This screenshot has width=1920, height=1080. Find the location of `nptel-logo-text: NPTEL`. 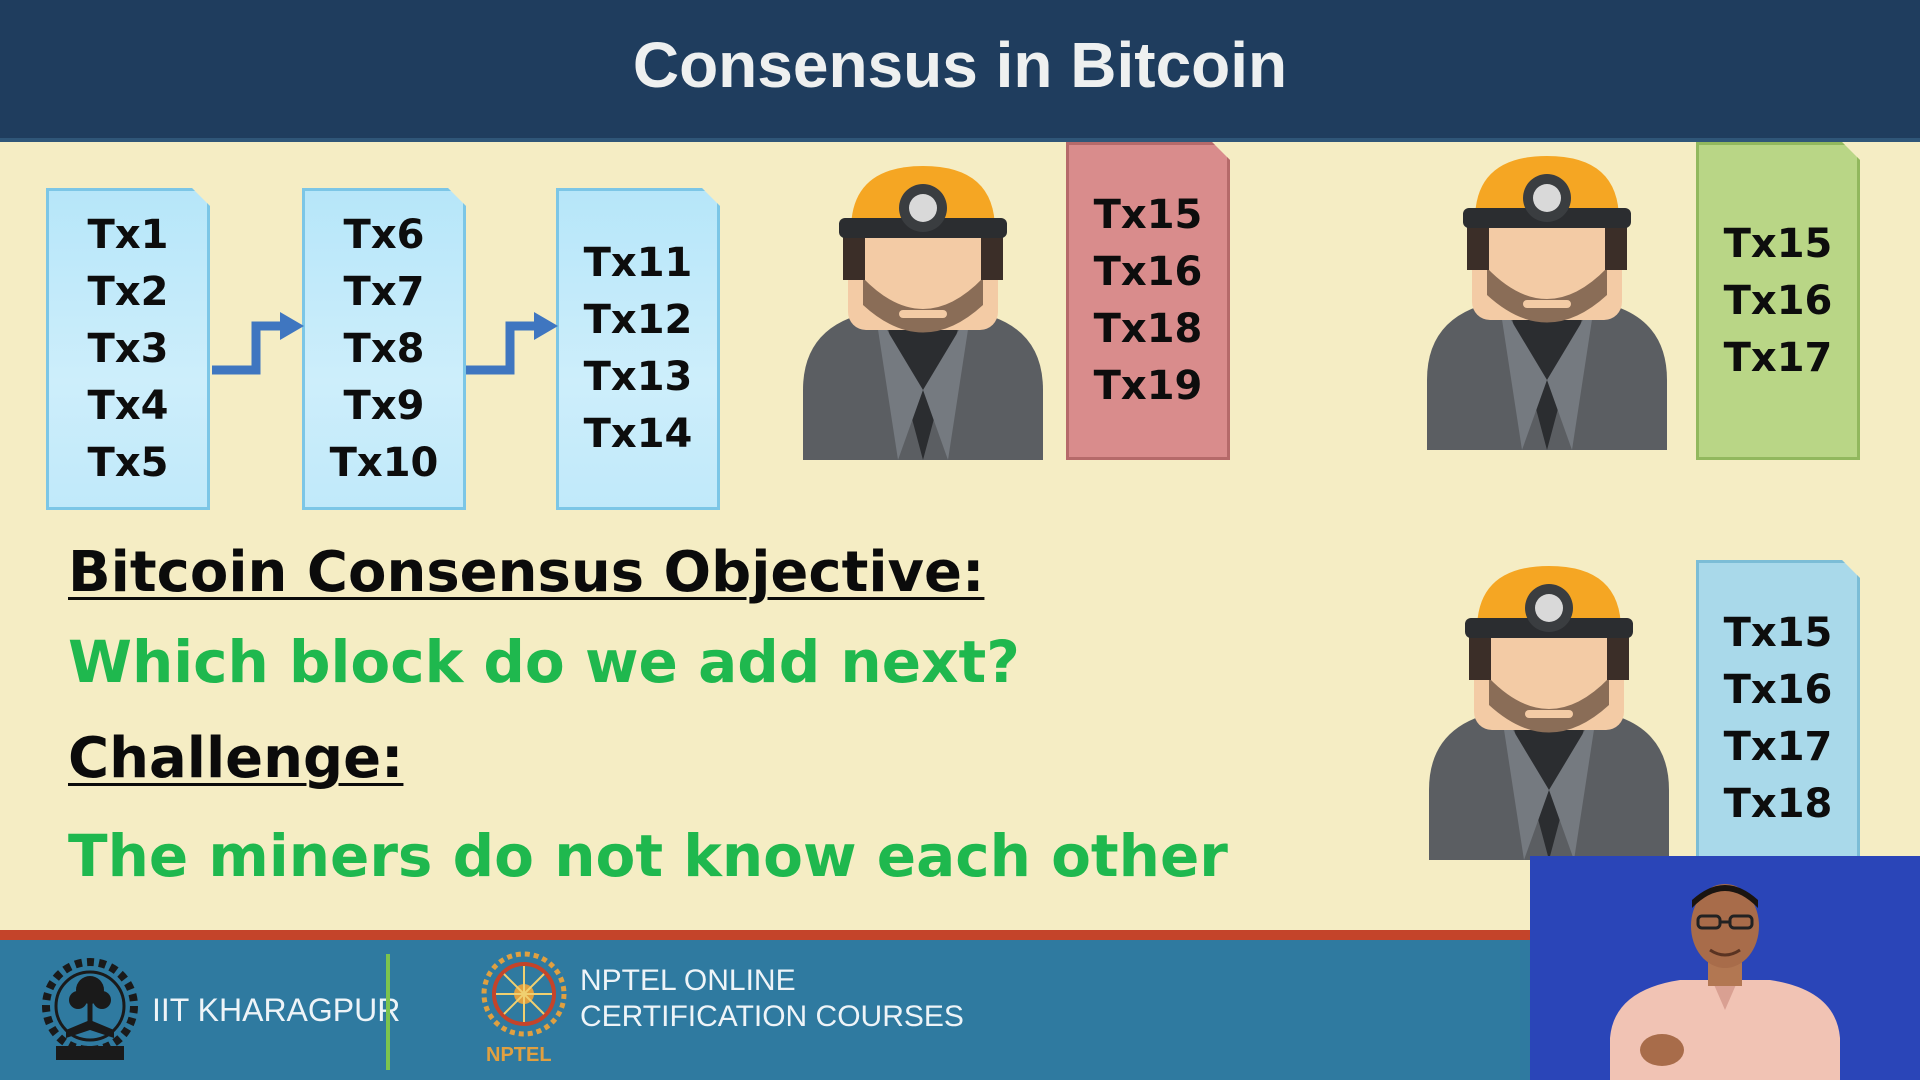

nptel-logo-text: NPTEL is located at coordinates (519, 1055).